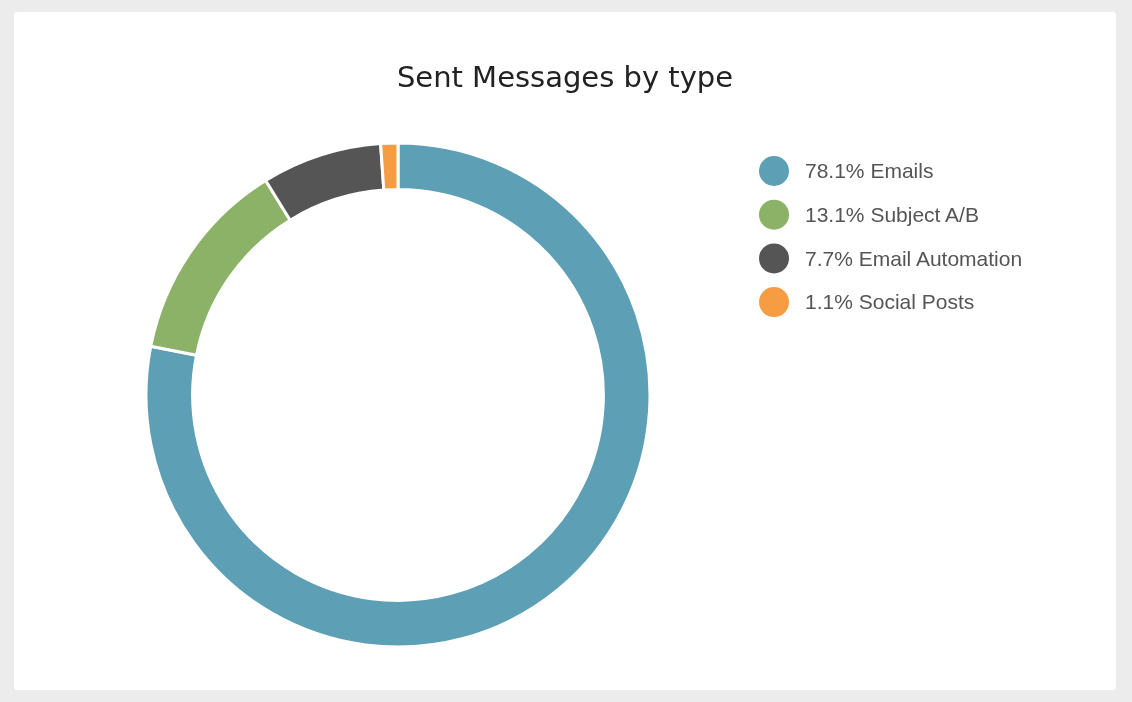 This screenshot has width=1132, height=702. I want to click on legend-label: 13.1% Subject A/B, so click(892, 215).